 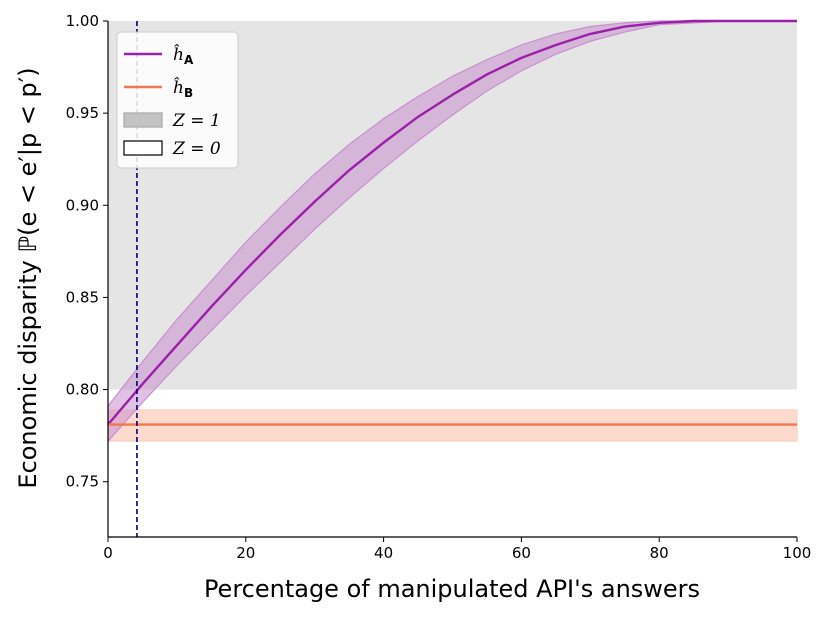 I want to click on x-tick-label: 0, so click(x=108, y=553).